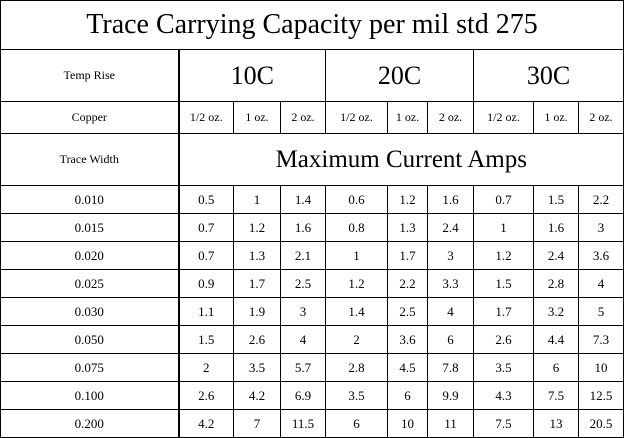  I want to click on data-row: 0.050 1.5 2.6 4 2 3.6 6 2.6 4.4 7.3, so click(312, 339).